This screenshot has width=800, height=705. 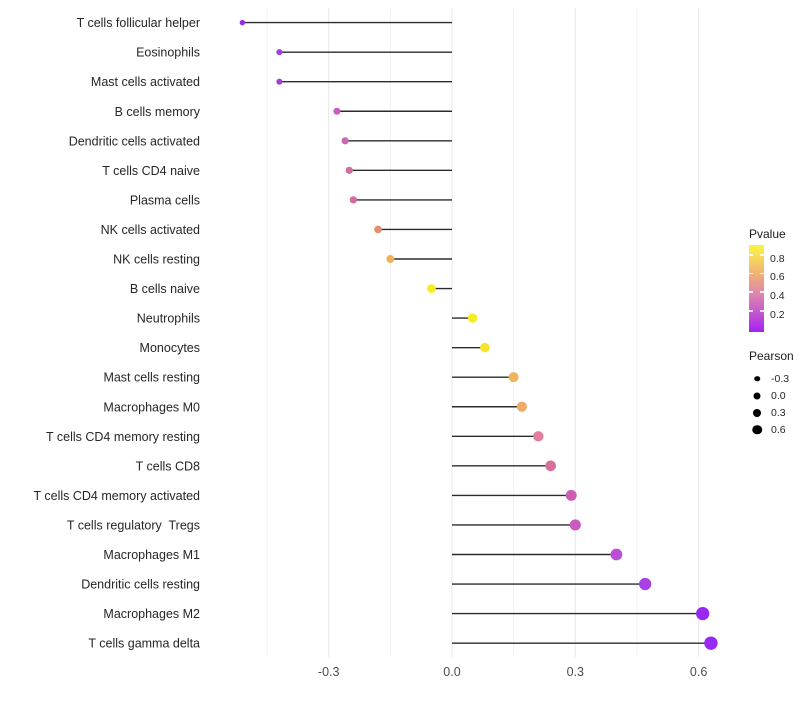 What do you see at coordinates (170, 348) in the screenshot?
I see `category-label: Monocytes` at bounding box center [170, 348].